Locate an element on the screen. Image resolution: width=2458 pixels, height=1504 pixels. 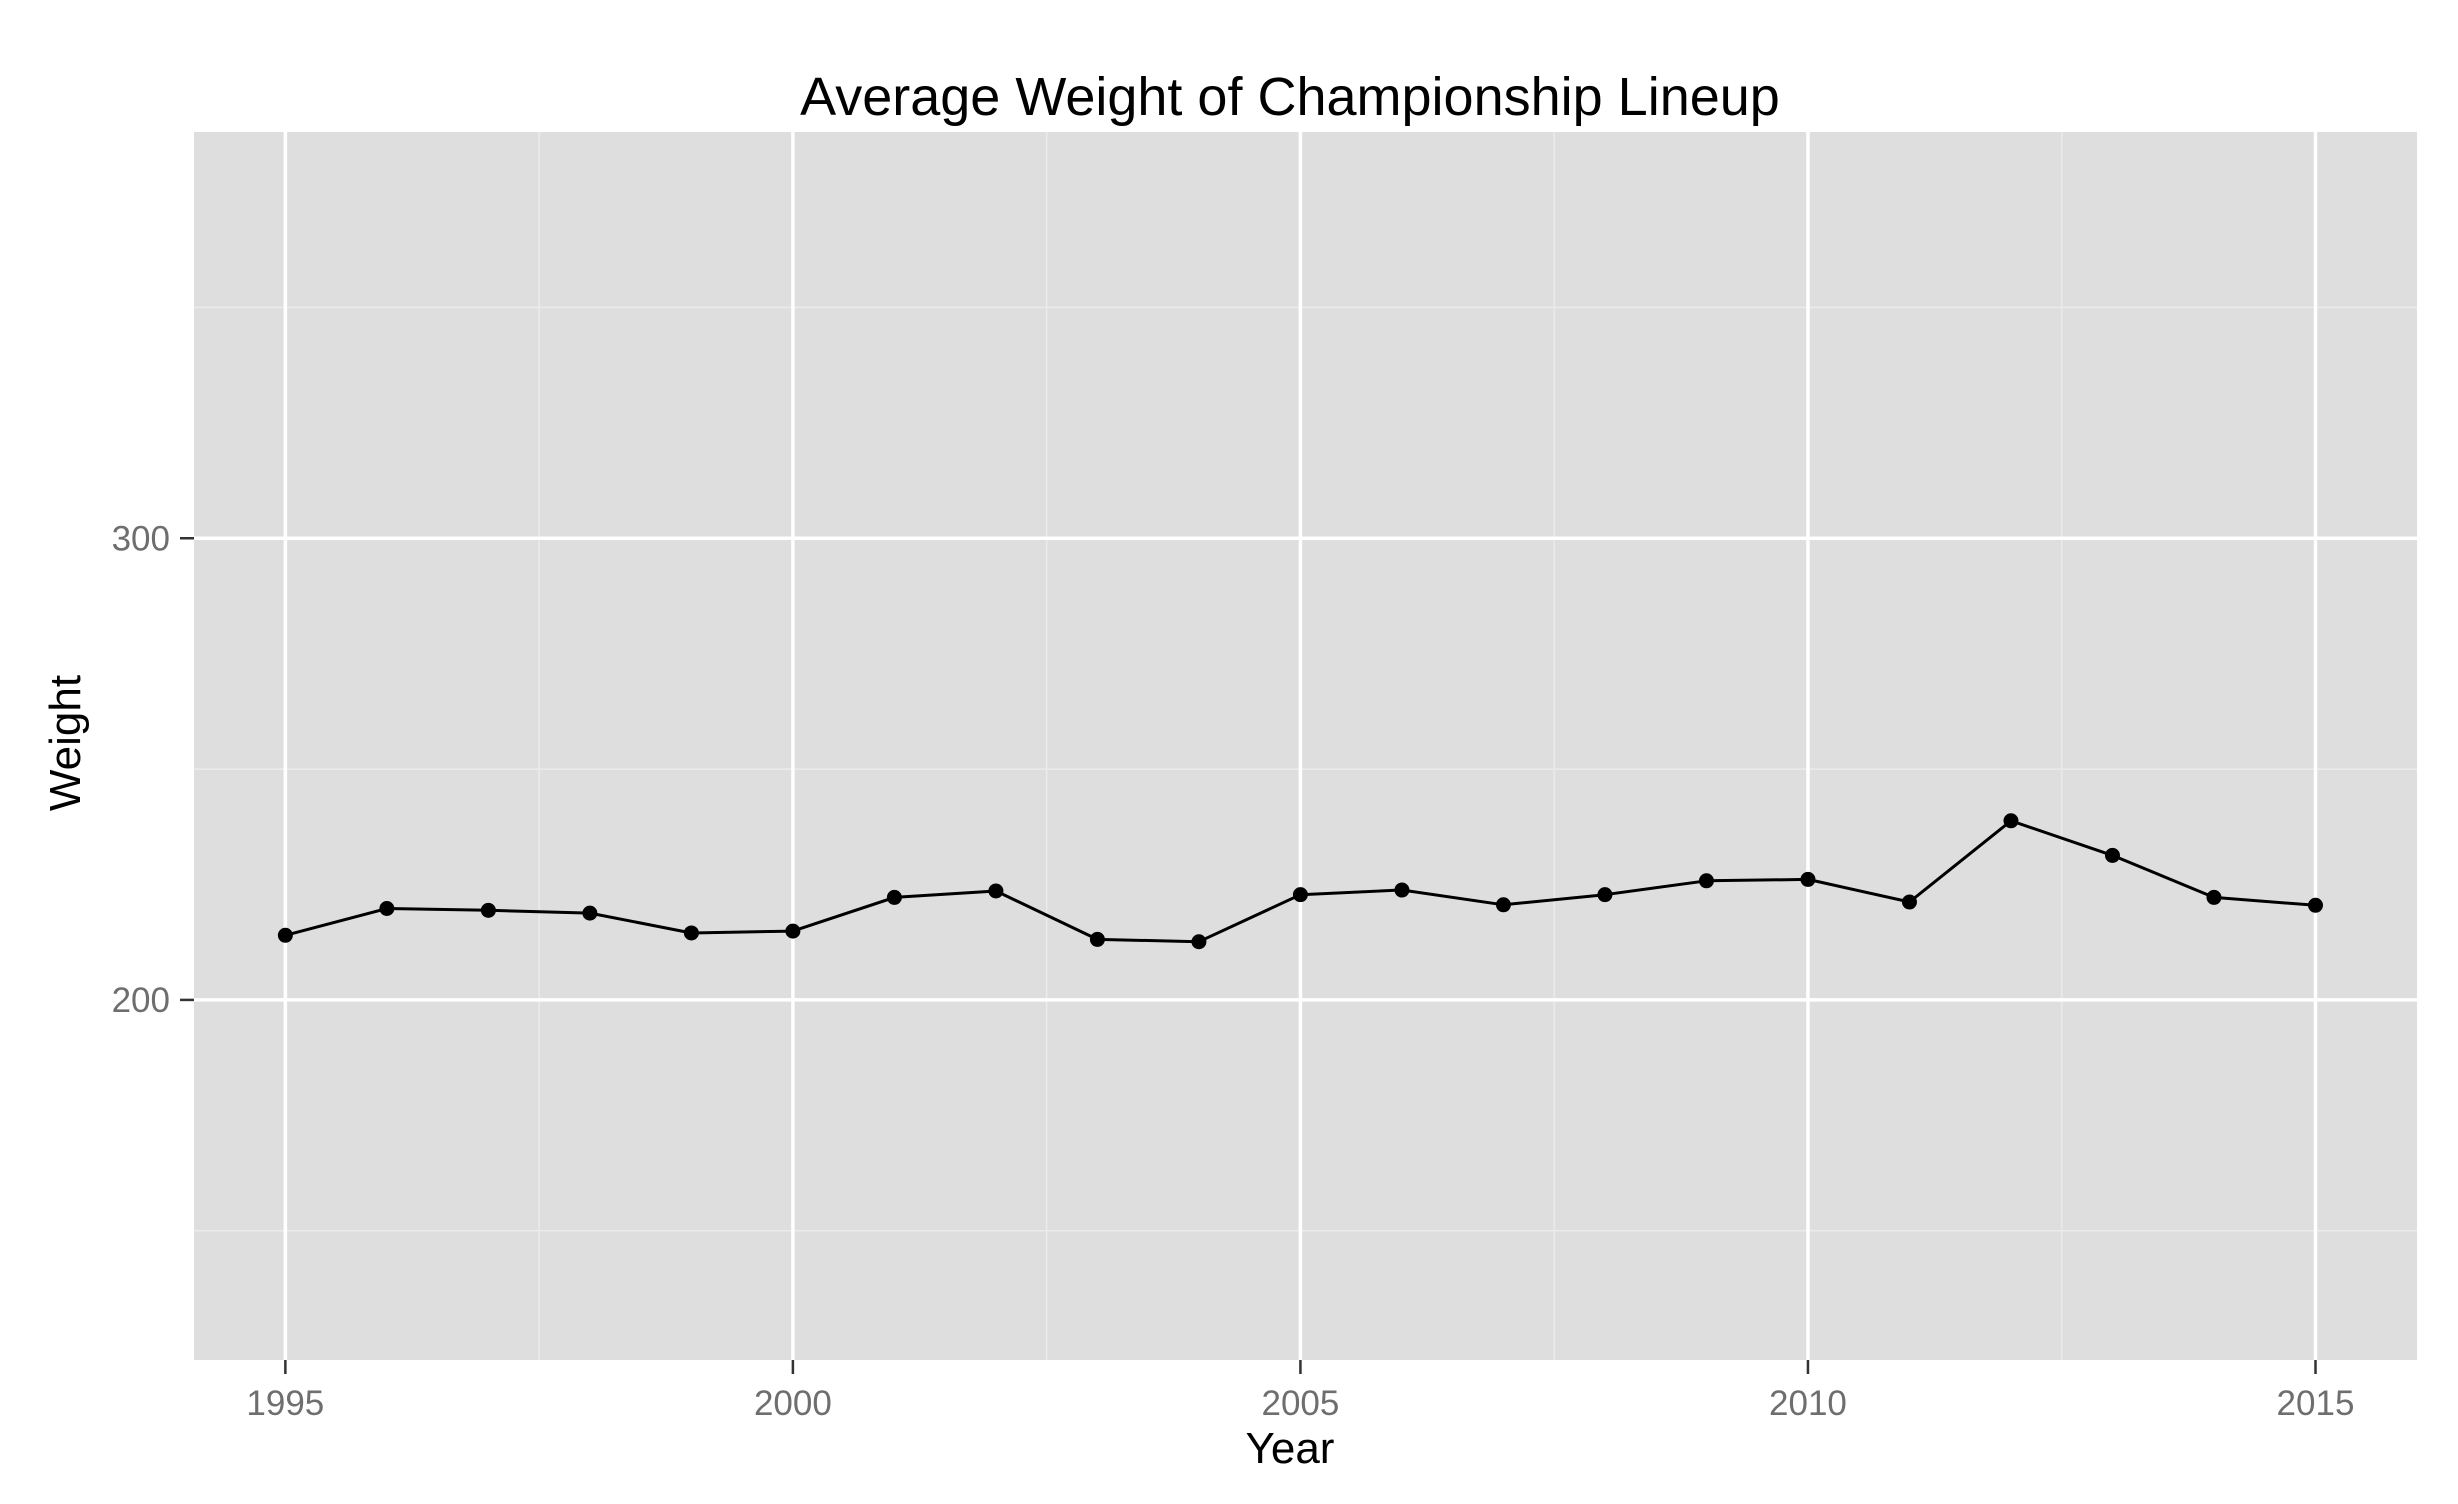
x-axis-title: Year is located at coordinates (1290, 1448).